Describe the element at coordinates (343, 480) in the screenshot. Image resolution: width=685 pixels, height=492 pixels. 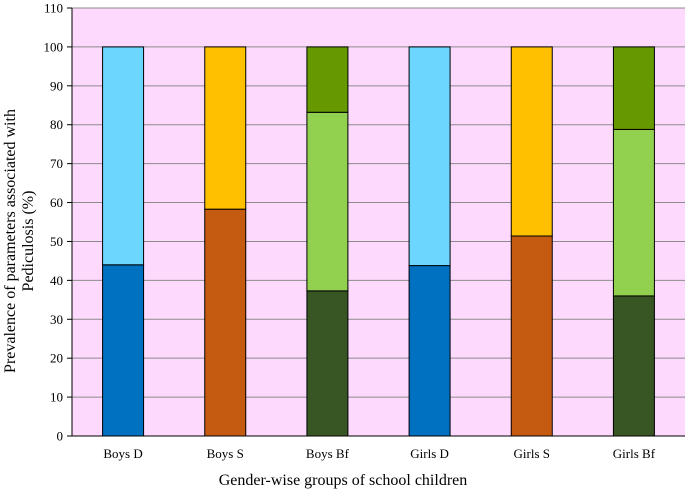
I see `x-axis-title: Gender-wise groups of school children` at that location.